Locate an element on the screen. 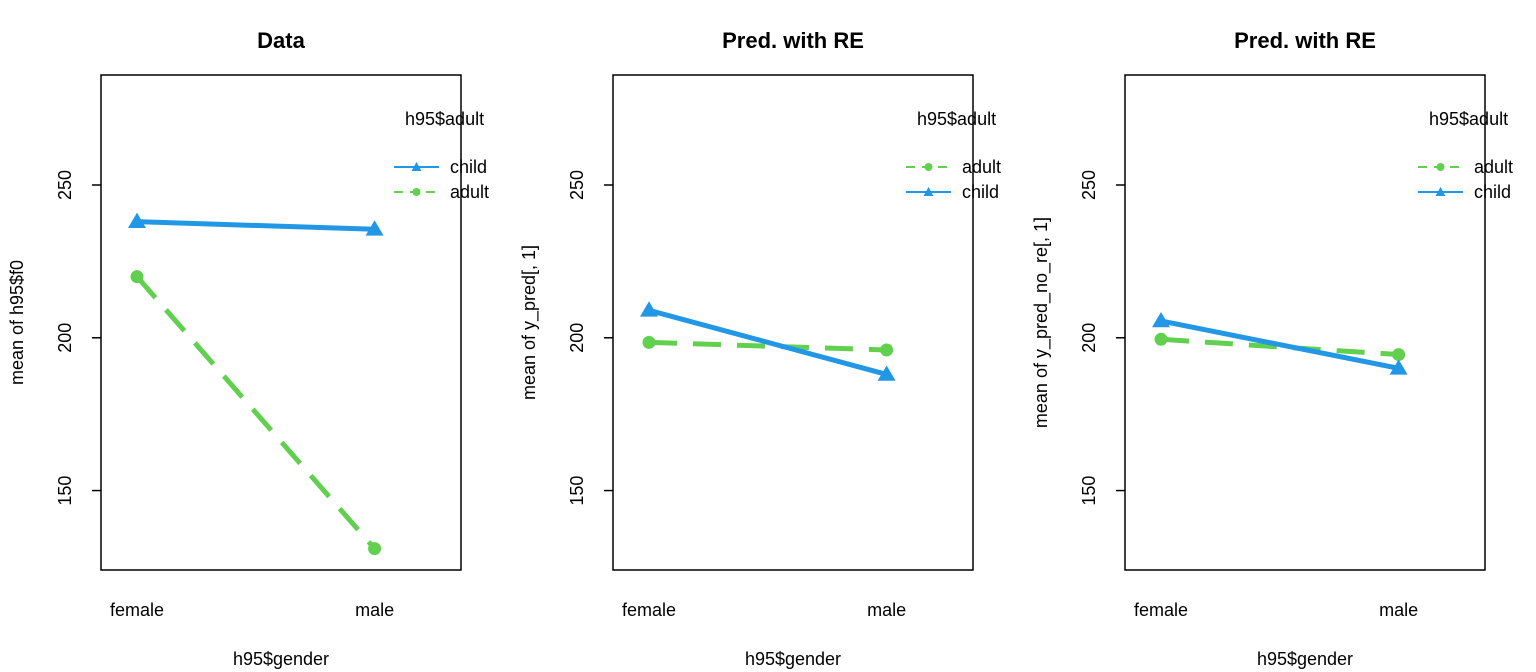 The image size is (1536, 672). legend: h95$adult child adult is located at coordinates (441, 155).